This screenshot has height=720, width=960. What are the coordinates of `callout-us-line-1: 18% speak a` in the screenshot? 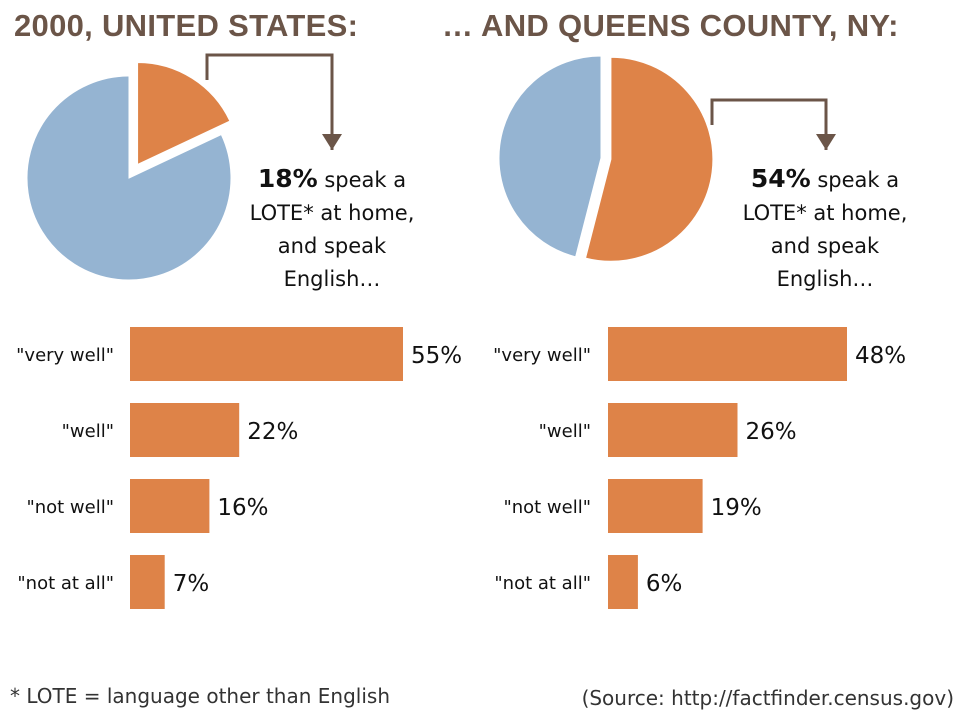 It's located at (332, 179).